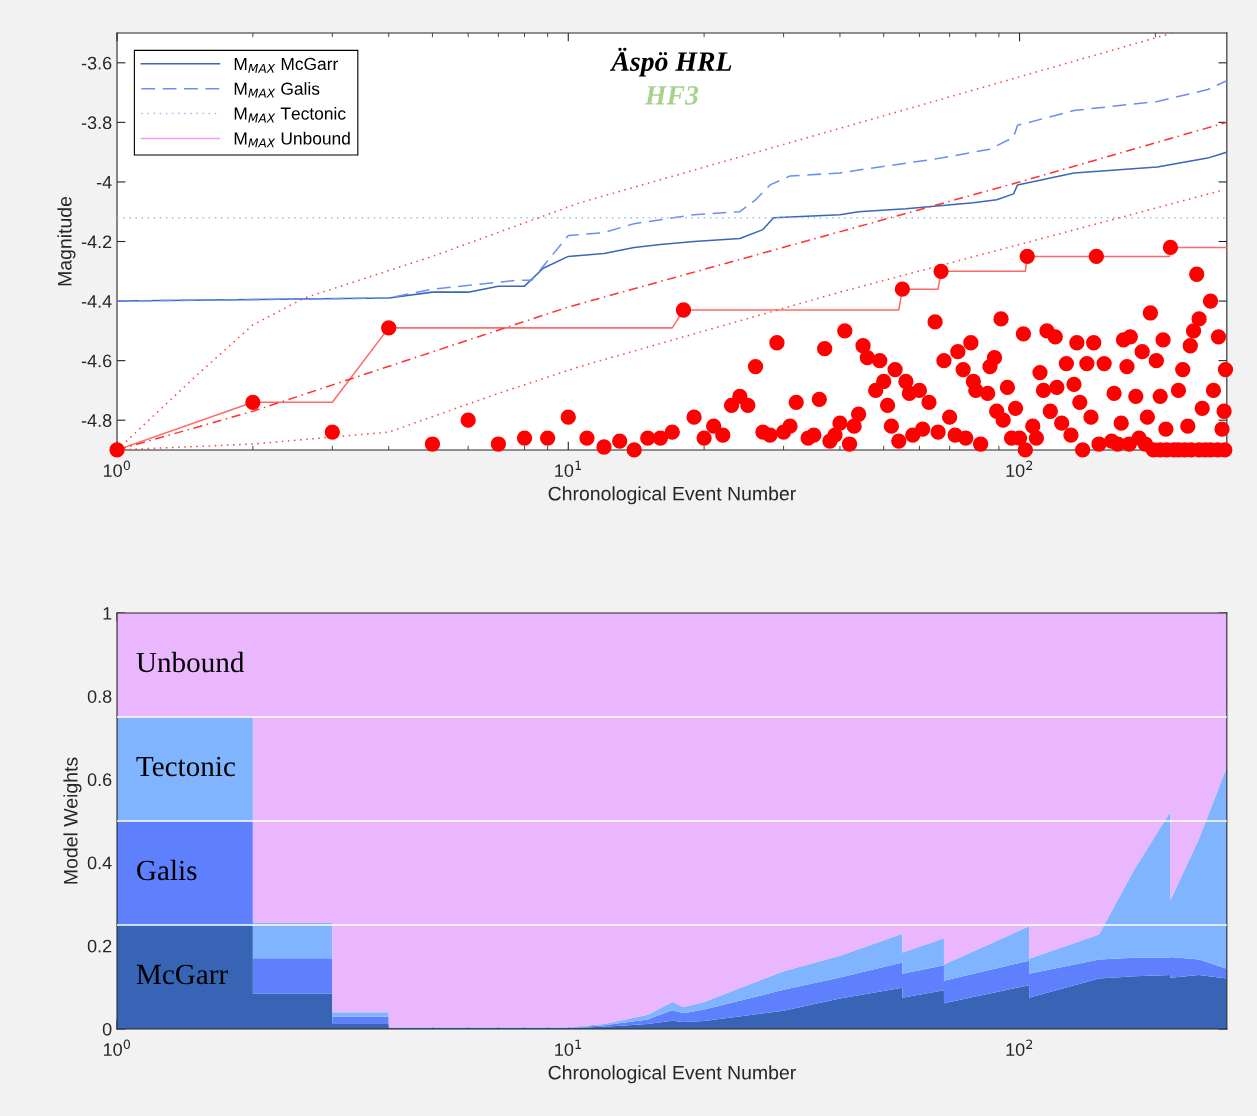  I want to click on y-tick-label: 0, so click(107, 1029).